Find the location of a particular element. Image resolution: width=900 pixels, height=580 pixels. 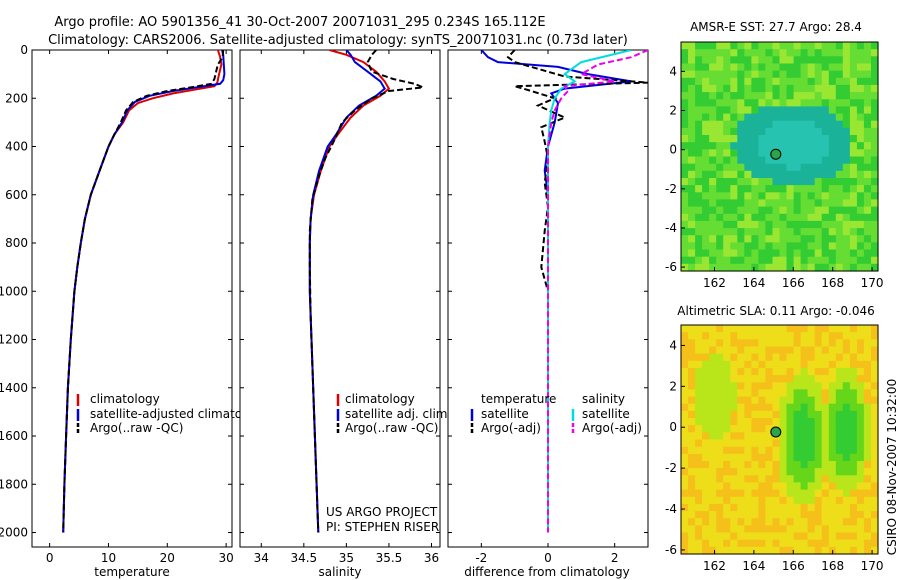

legend-satellite-adj: satellite adj. clim. is located at coordinates (398, 414).